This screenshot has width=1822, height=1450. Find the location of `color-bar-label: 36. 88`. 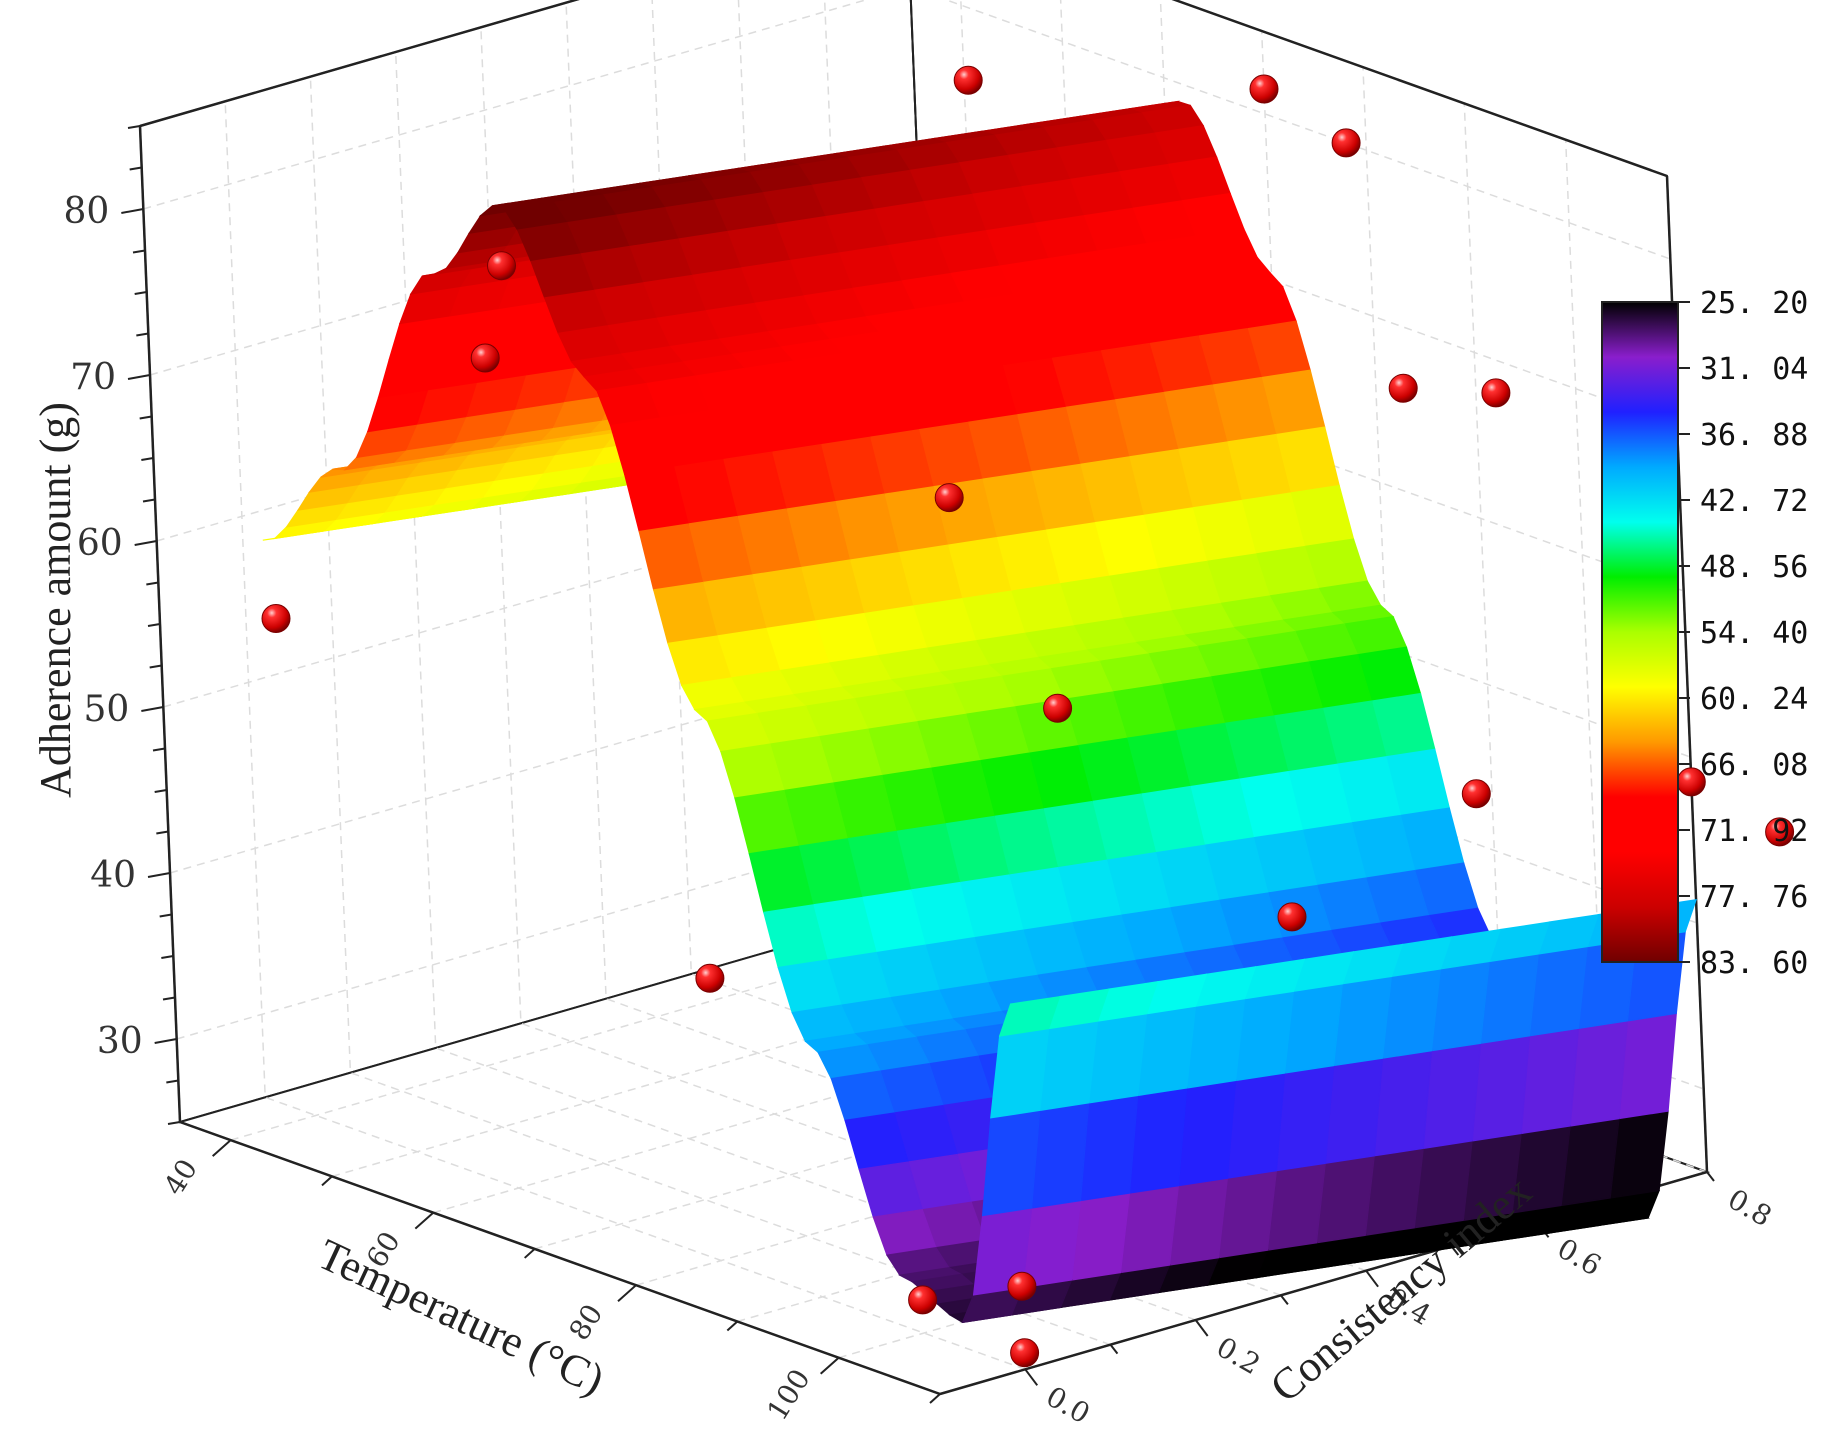

color-bar-label: 36. 88 is located at coordinates (1754, 435).